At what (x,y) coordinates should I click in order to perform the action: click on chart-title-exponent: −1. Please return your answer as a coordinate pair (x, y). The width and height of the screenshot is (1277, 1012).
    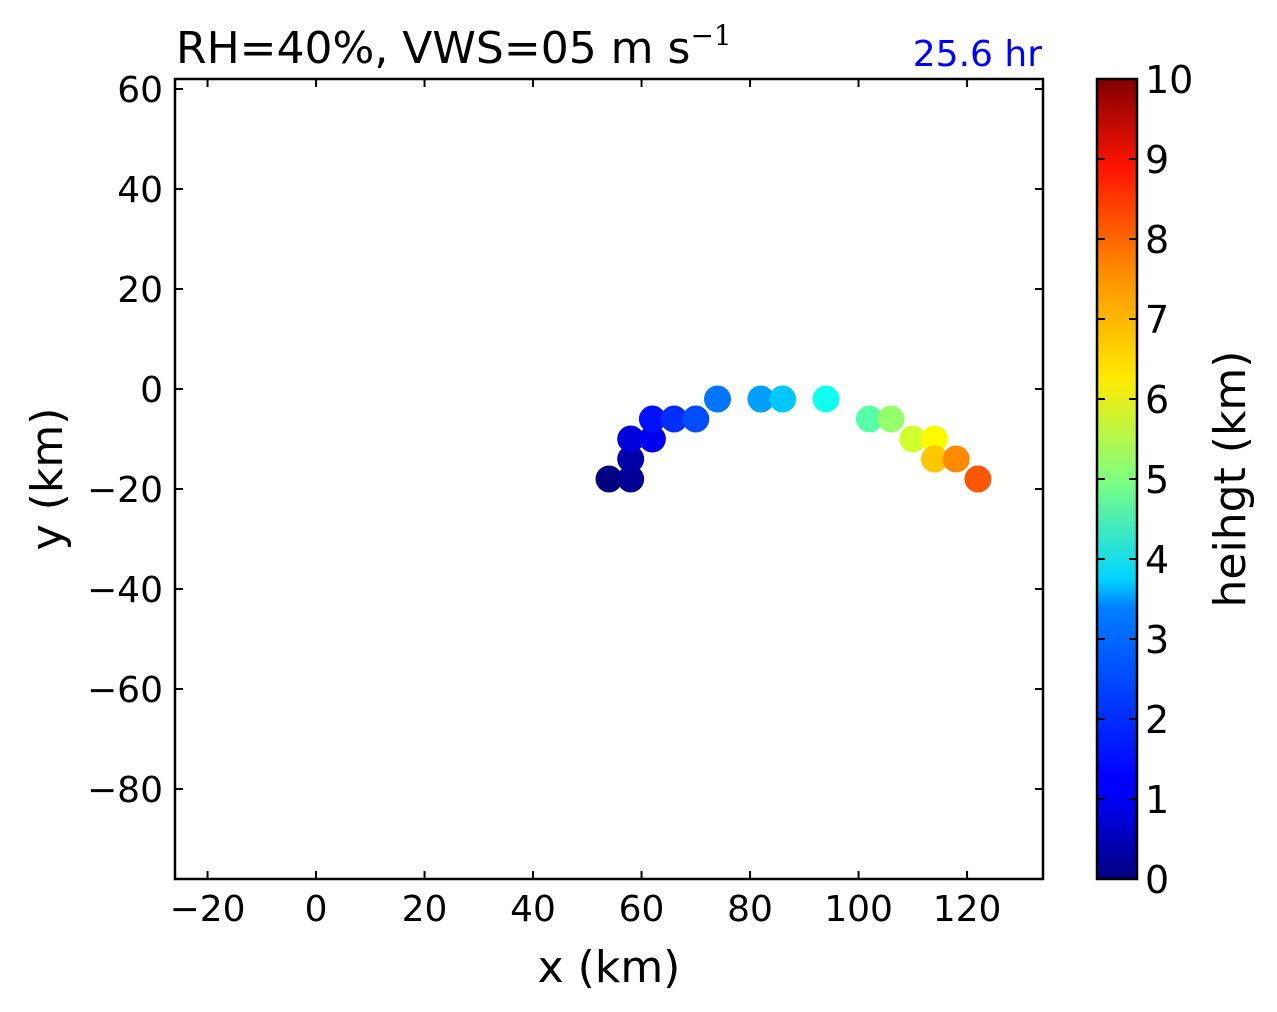
    Looking at the image, I should click on (710, 35).